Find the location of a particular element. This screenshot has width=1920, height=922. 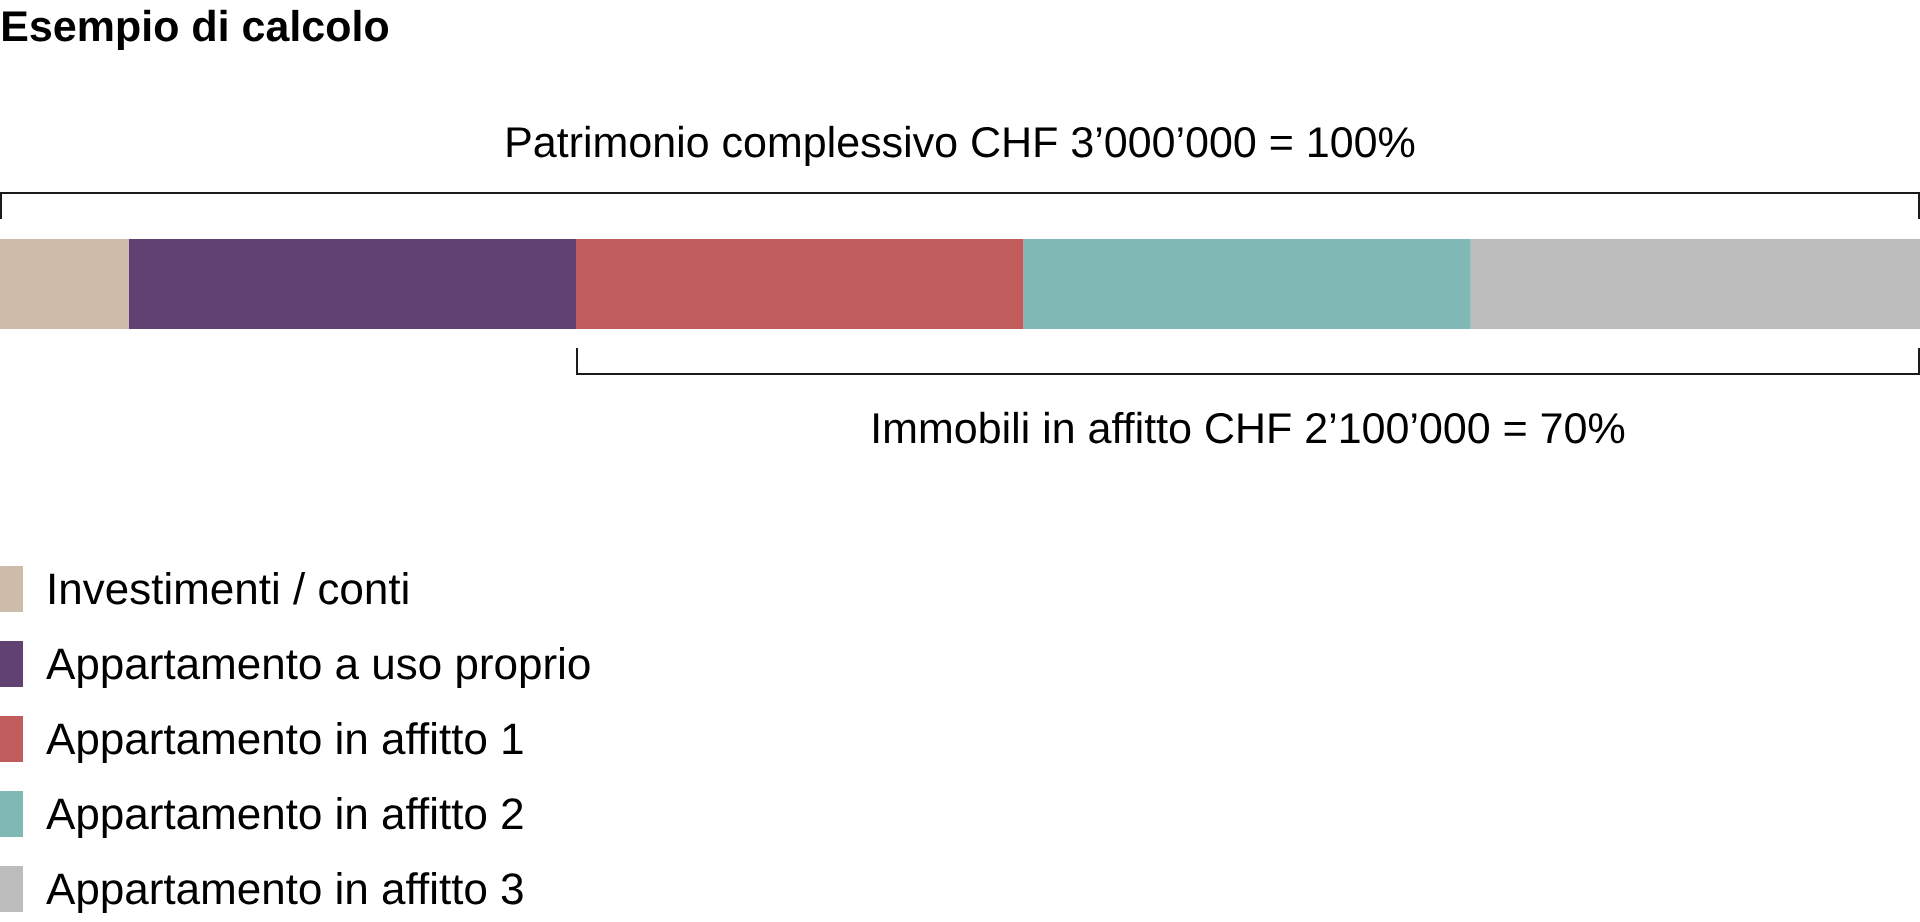

legend-label: Investimenti / conti is located at coordinates (229, 588).